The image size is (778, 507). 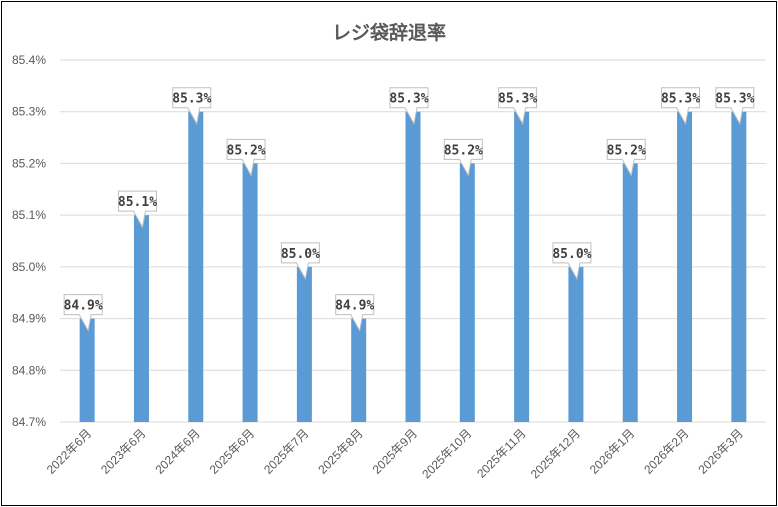 I want to click on x-category-label: 2025年12月, so click(x=555, y=453).